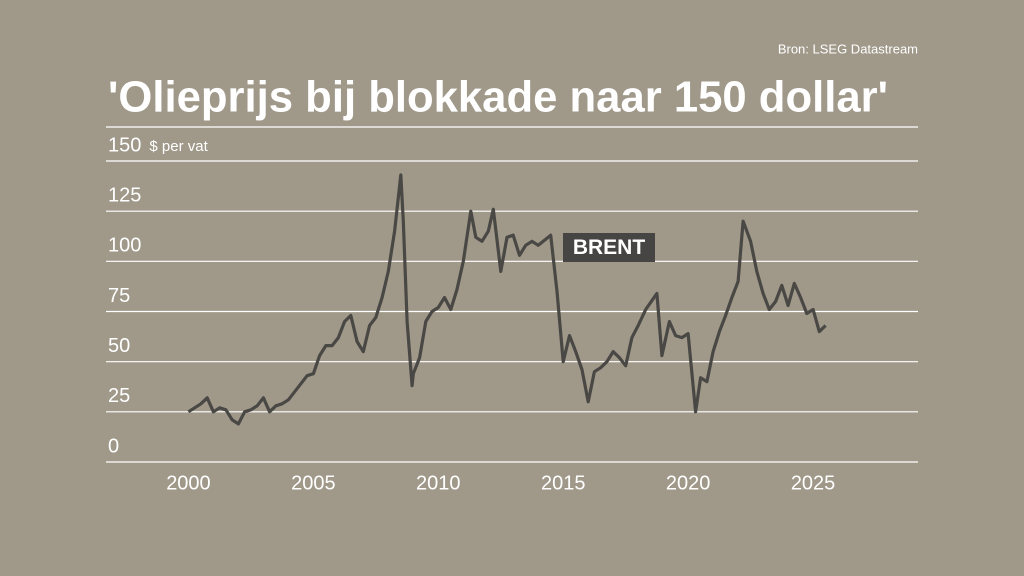  I want to click on x-tick-label: 2005, so click(313, 483).